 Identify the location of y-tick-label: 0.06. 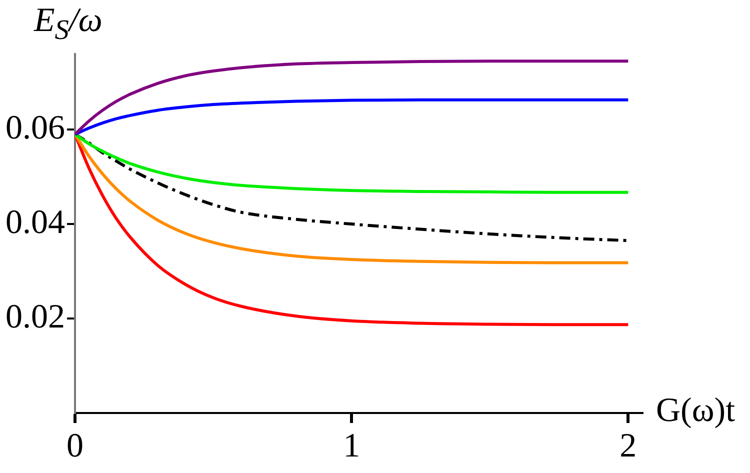
(35, 128).